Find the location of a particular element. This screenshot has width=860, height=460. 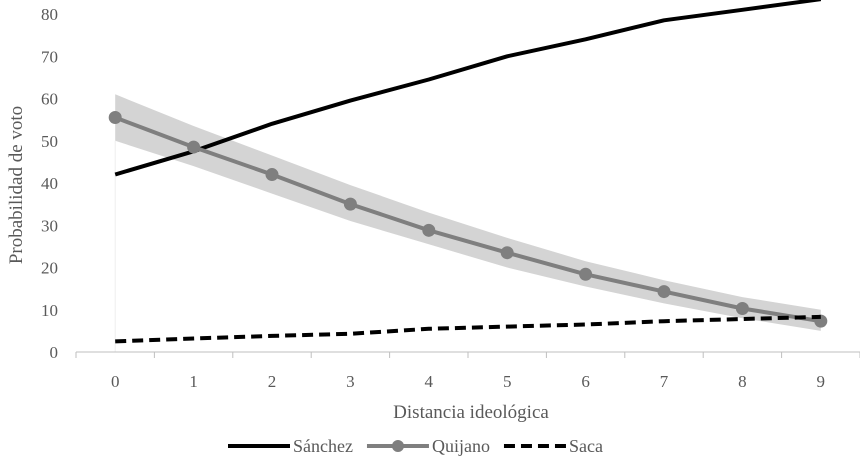

x-tick-label: 1 is located at coordinates (193, 381).